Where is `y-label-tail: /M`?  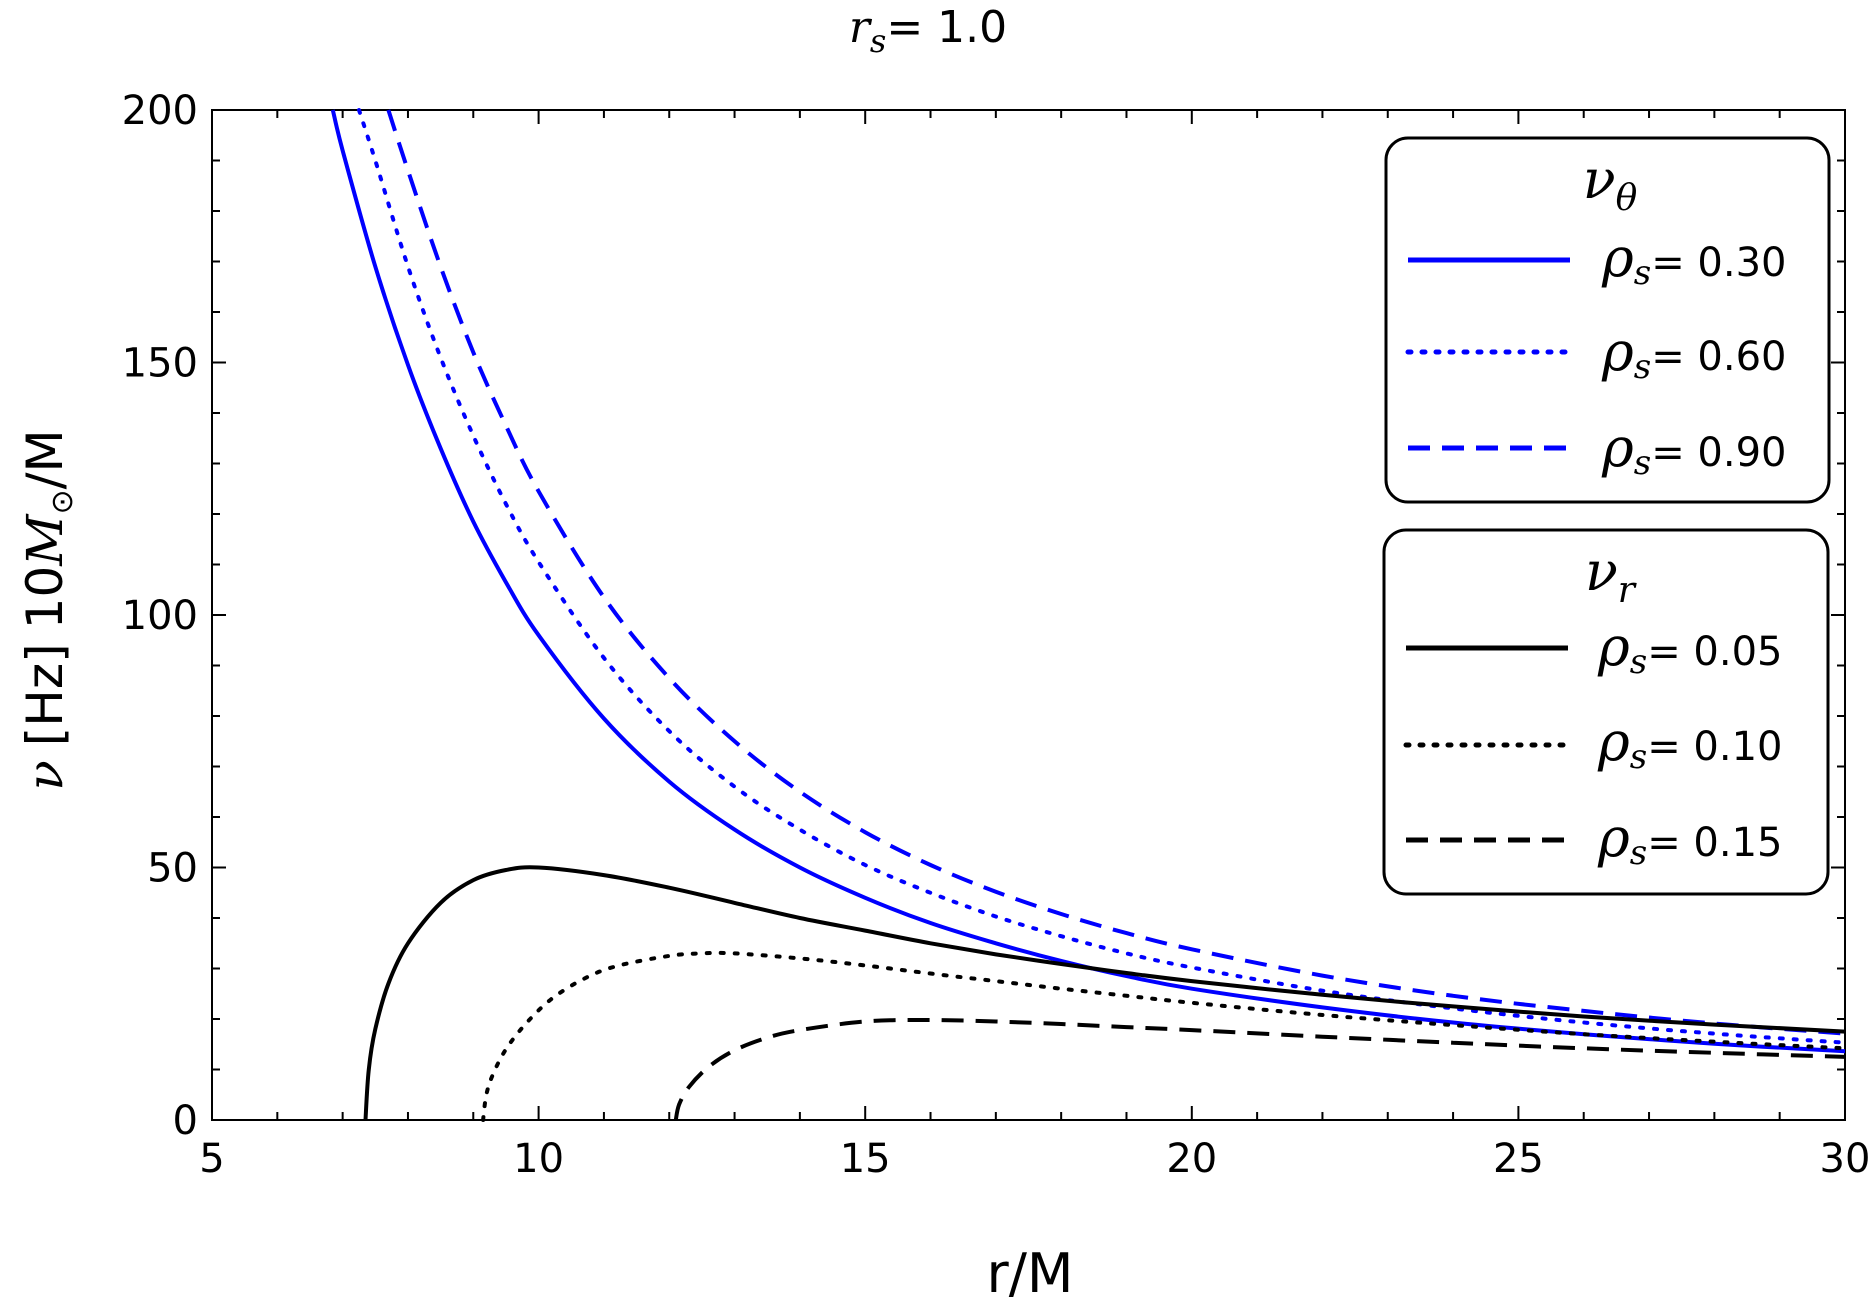
y-label-tail: /M is located at coordinates (45, 459).